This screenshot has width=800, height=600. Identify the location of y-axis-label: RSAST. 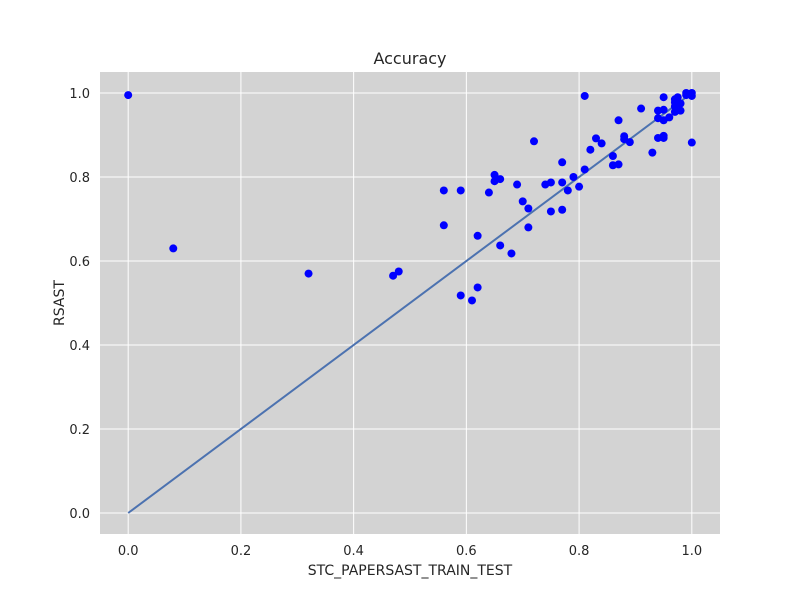
(60, 303).